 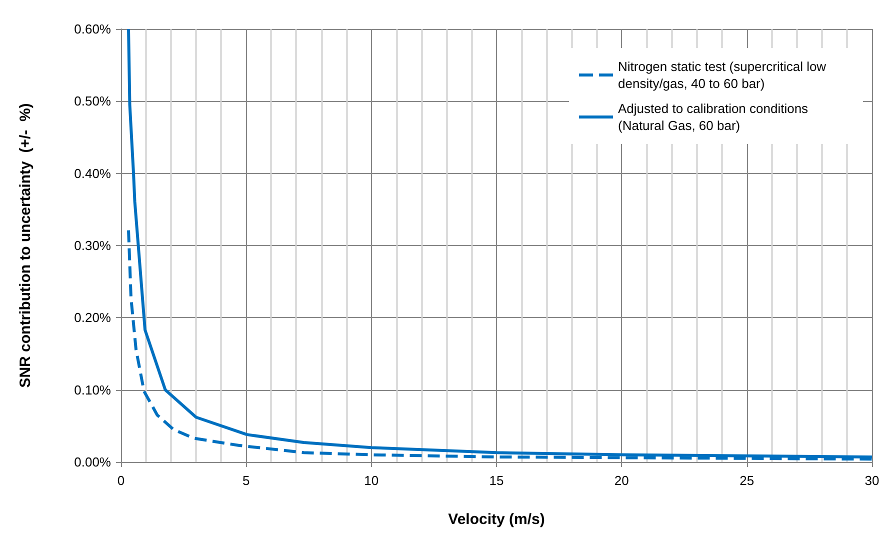 I want to click on y-tick-label: 0.00%, so click(x=93, y=462).